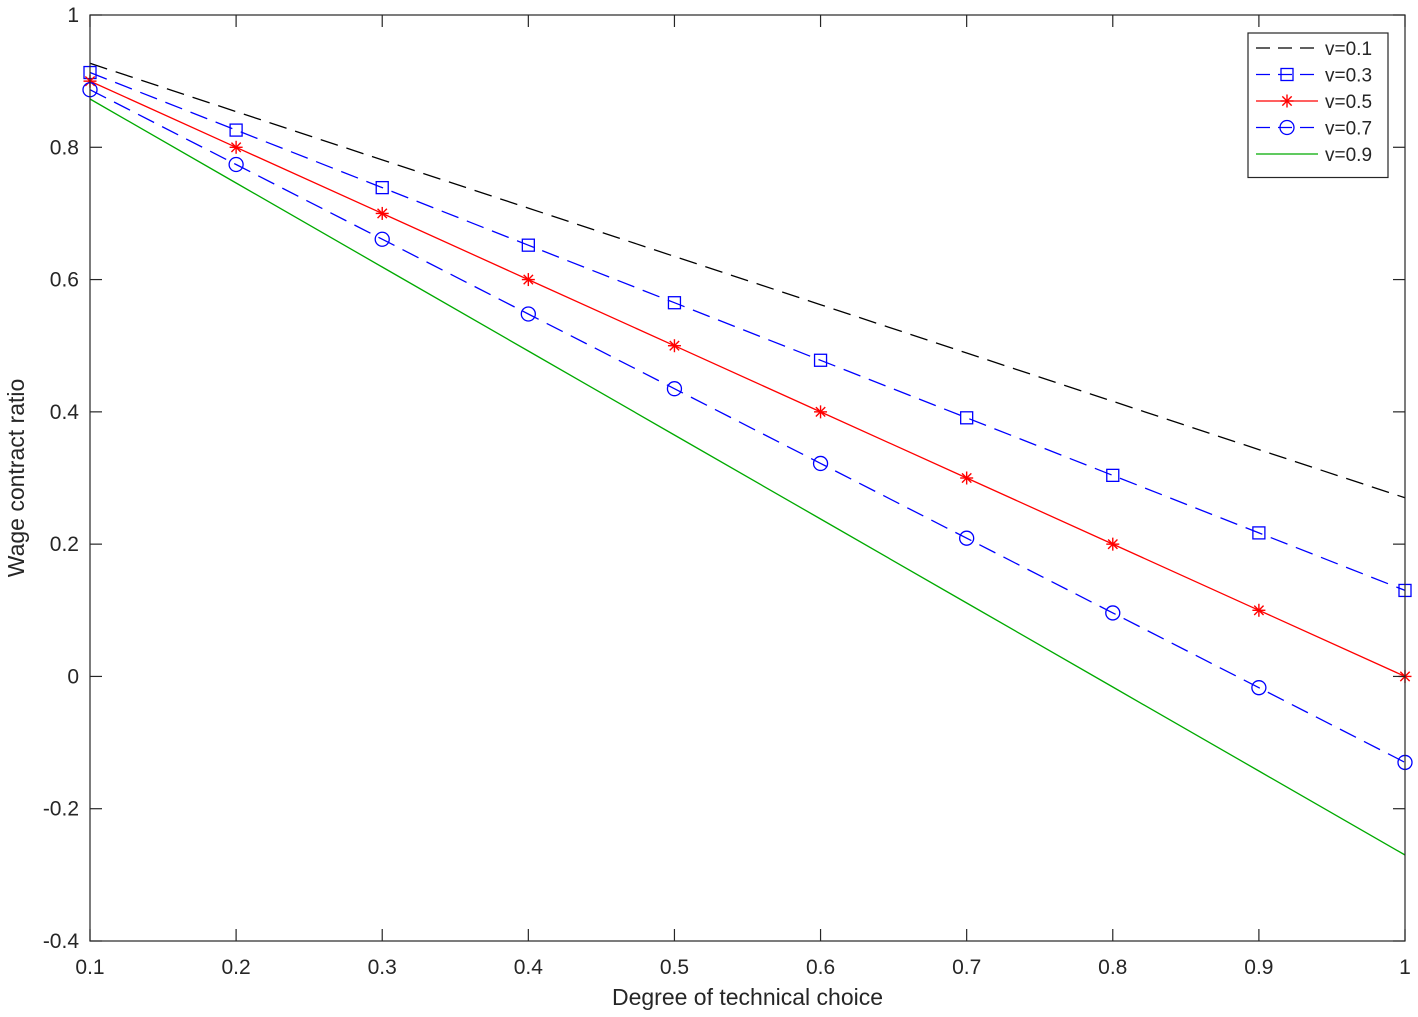 Image resolution: width=1418 pixels, height=1017 pixels. Describe the element at coordinates (747, 997) in the screenshot. I see `x-axis-label: Degree of technical choice` at that location.